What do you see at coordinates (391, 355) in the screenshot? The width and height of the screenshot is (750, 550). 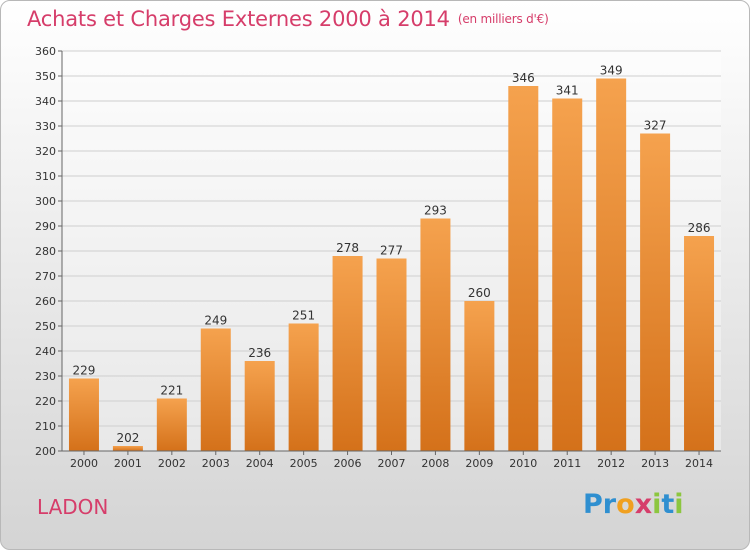 I see `bar-2007` at bounding box center [391, 355].